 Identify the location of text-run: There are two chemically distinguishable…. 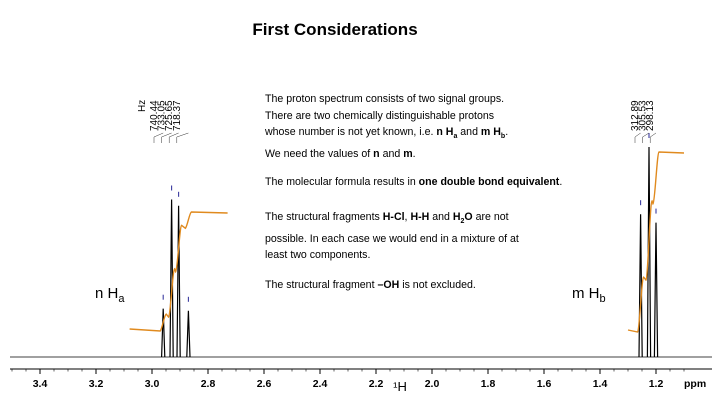
(380, 115).